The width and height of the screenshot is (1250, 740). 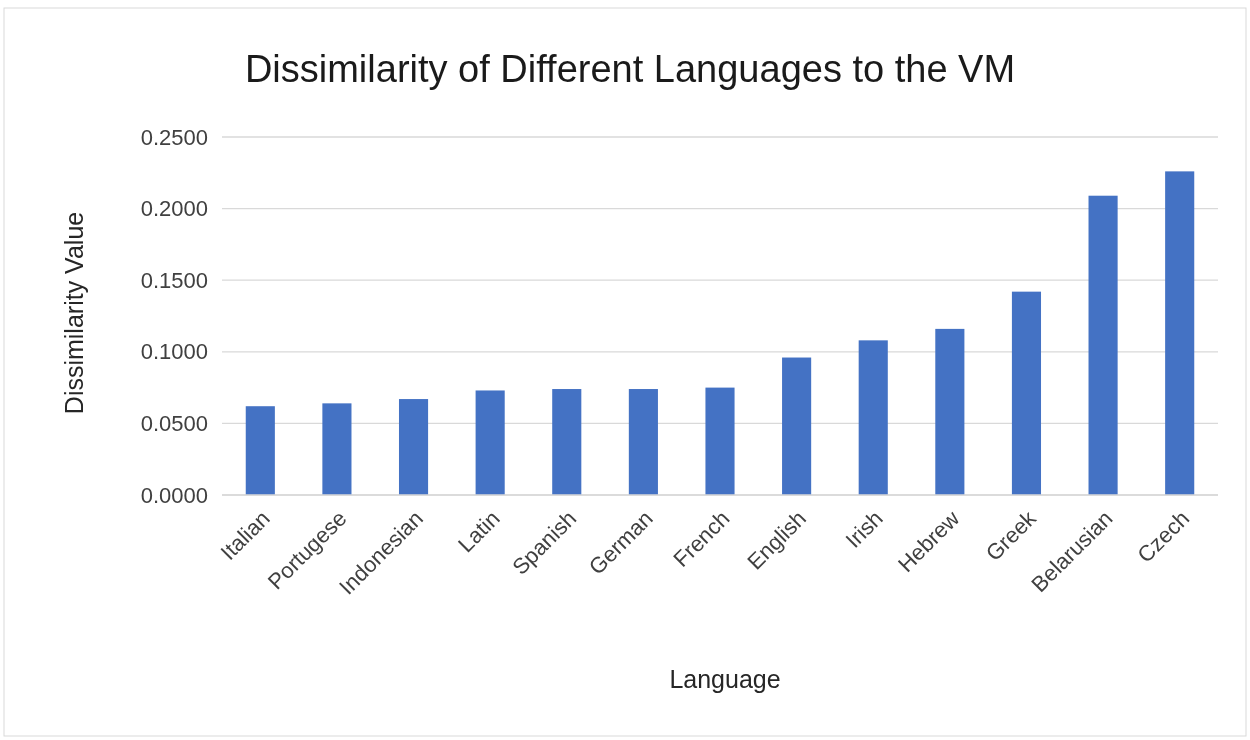 I want to click on y-tick-label: 0.0000, so click(x=174, y=495).